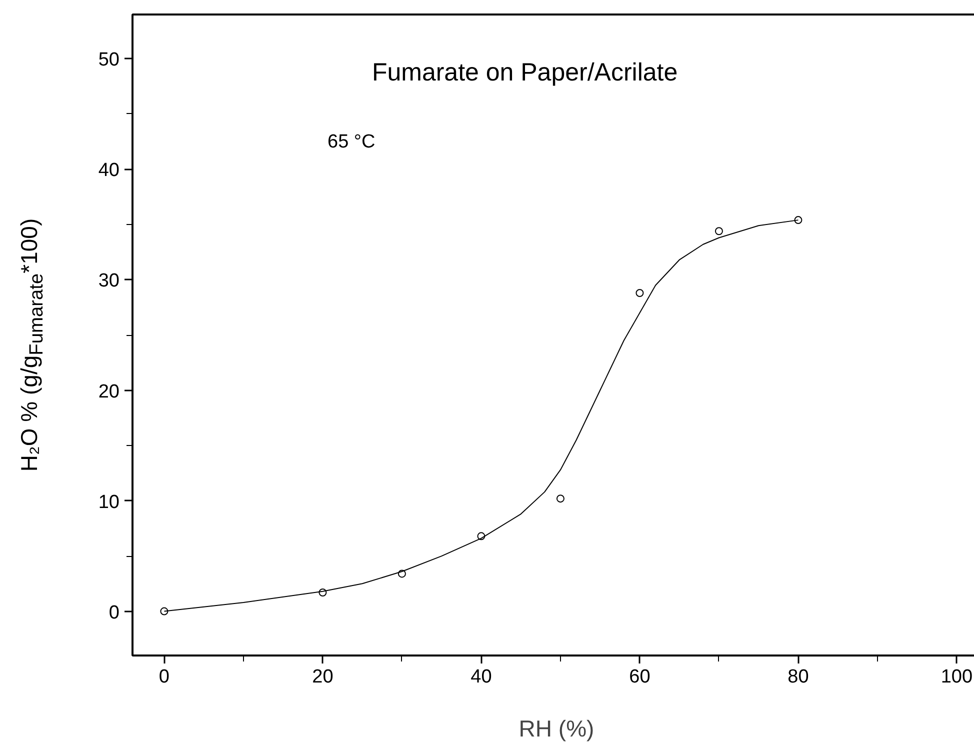  I want to click on x-tick-label: 20, so click(323, 677).